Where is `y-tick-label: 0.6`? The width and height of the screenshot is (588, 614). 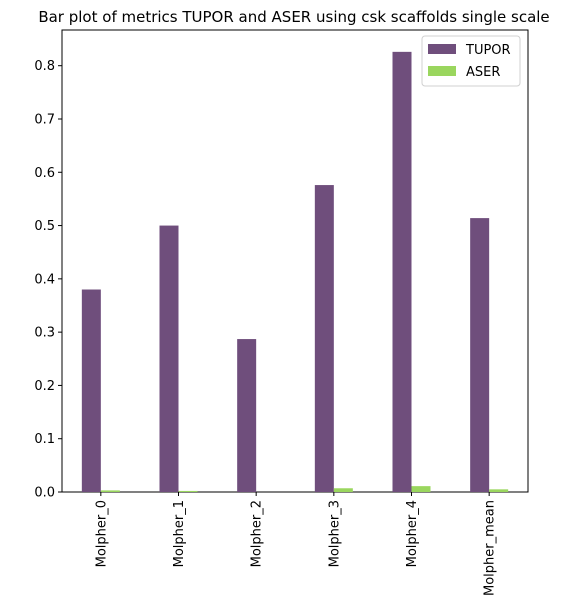 y-tick-label: 0.6 is located at coordinates (44, 173).